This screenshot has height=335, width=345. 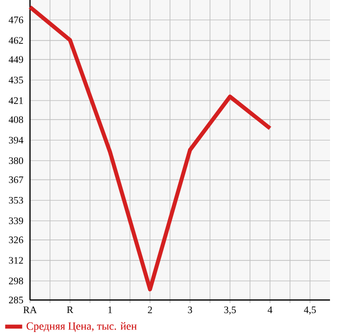 I want to click on x-tick-label: 4, so click(x=270, y=310).